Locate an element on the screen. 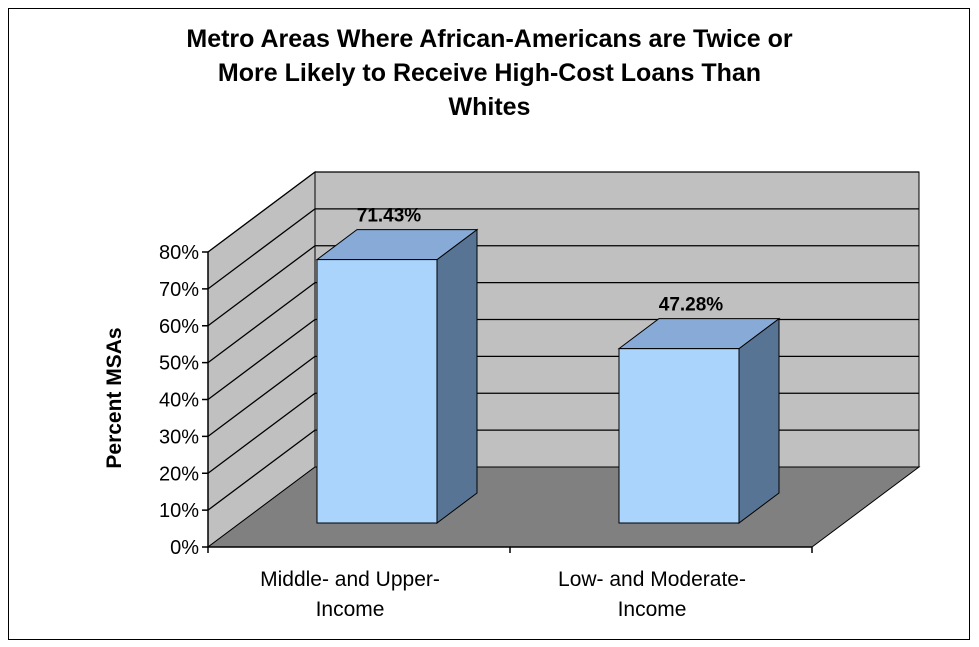 The height and width of the screenshot is (647, 979). x-tick-label-0-1: Income is located at coordinates (350, 609).